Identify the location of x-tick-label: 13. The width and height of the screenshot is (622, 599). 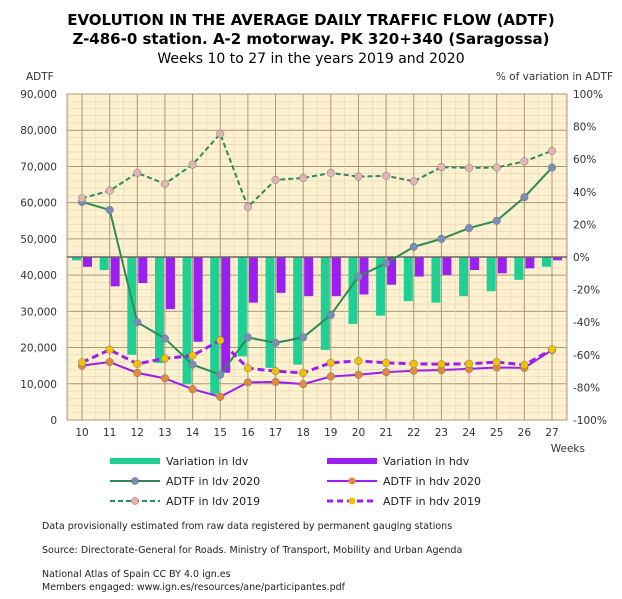
(164, 433).